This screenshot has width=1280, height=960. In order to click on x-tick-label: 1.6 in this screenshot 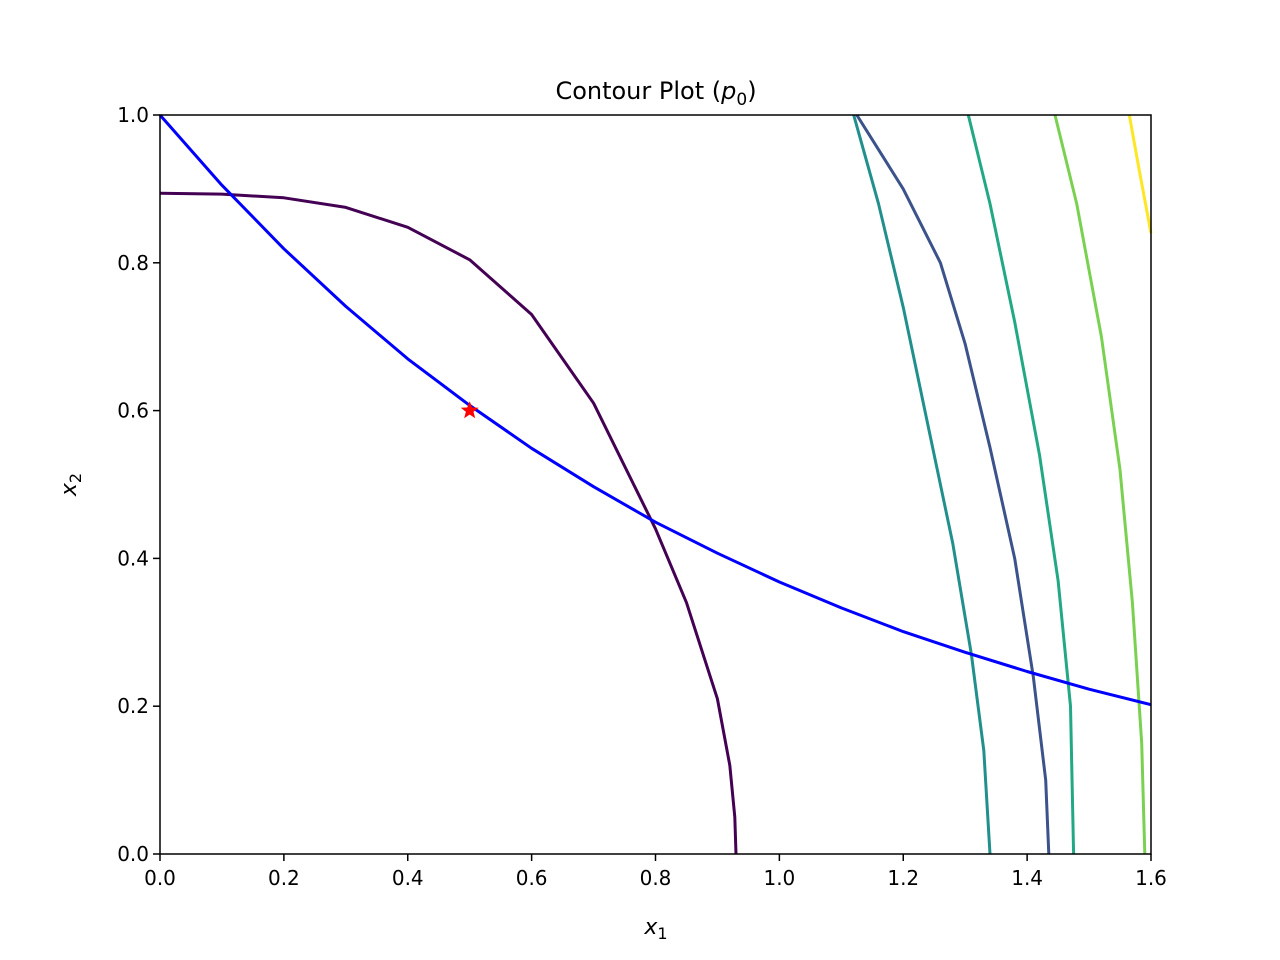, I will do `click(1151, 878)`.